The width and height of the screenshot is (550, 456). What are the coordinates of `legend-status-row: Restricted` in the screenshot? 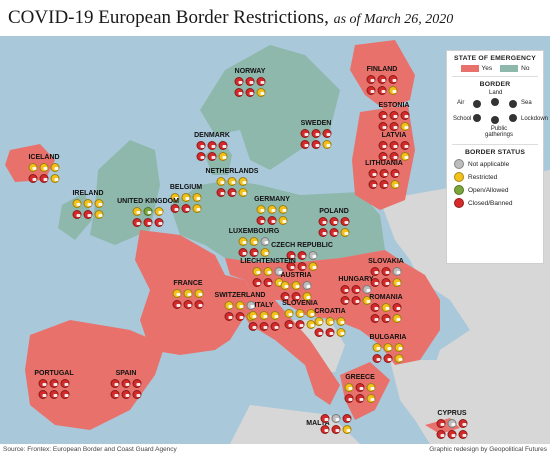 It's located at (498, 177).